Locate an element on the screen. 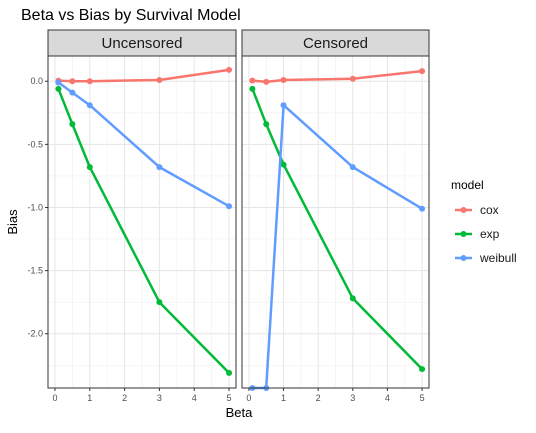 This screenshot has width=536, height=433. facet-strip is located at coordinates (142, 43).